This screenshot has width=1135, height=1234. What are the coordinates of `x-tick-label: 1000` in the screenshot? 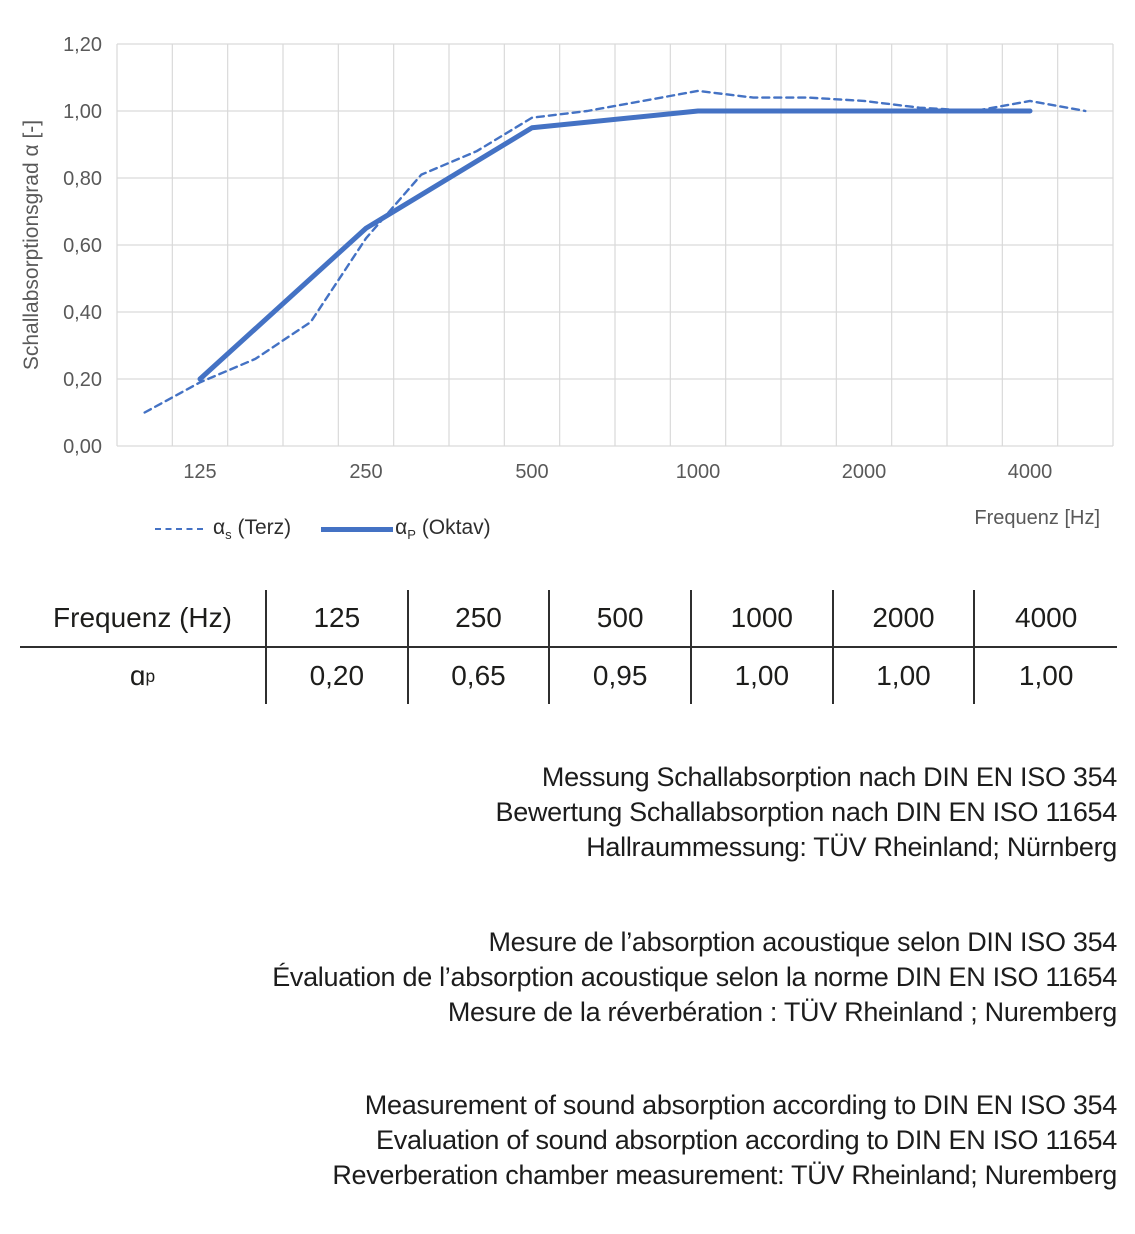 It's located at (698, 472).